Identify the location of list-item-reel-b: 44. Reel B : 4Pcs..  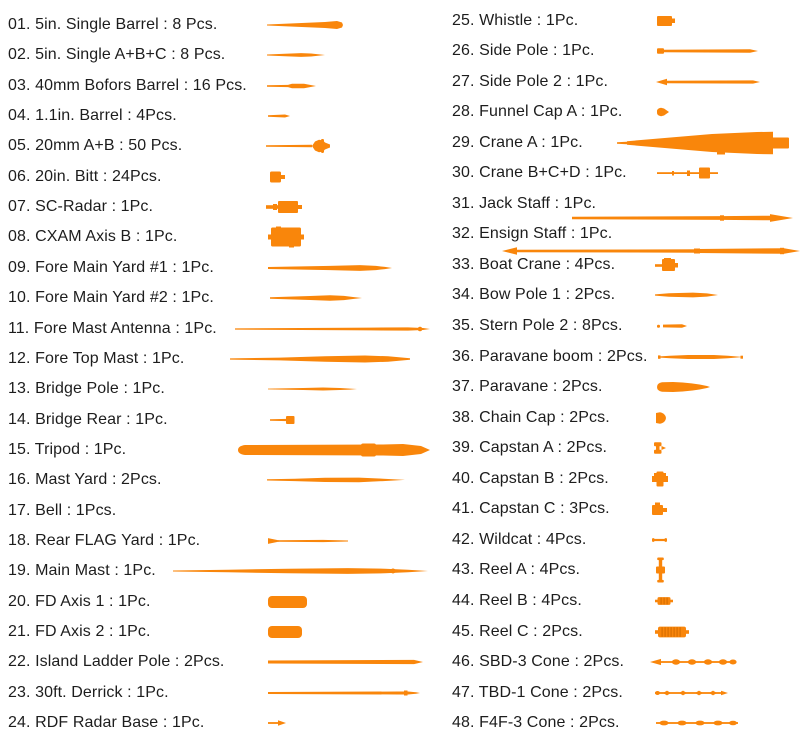
(400, 601).